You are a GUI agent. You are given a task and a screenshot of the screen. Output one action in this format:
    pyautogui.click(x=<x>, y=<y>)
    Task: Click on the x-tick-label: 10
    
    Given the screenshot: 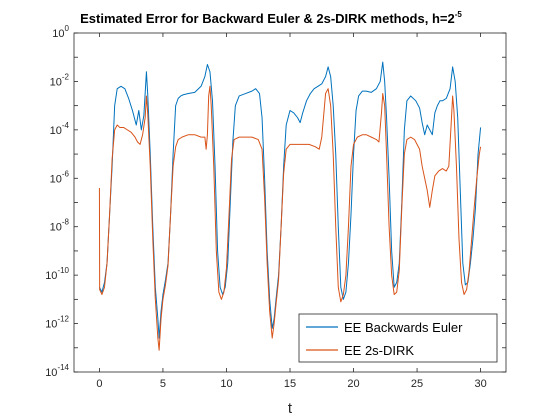 What is the action you would take?
    pyautogui.click(x=226, y=384)
    